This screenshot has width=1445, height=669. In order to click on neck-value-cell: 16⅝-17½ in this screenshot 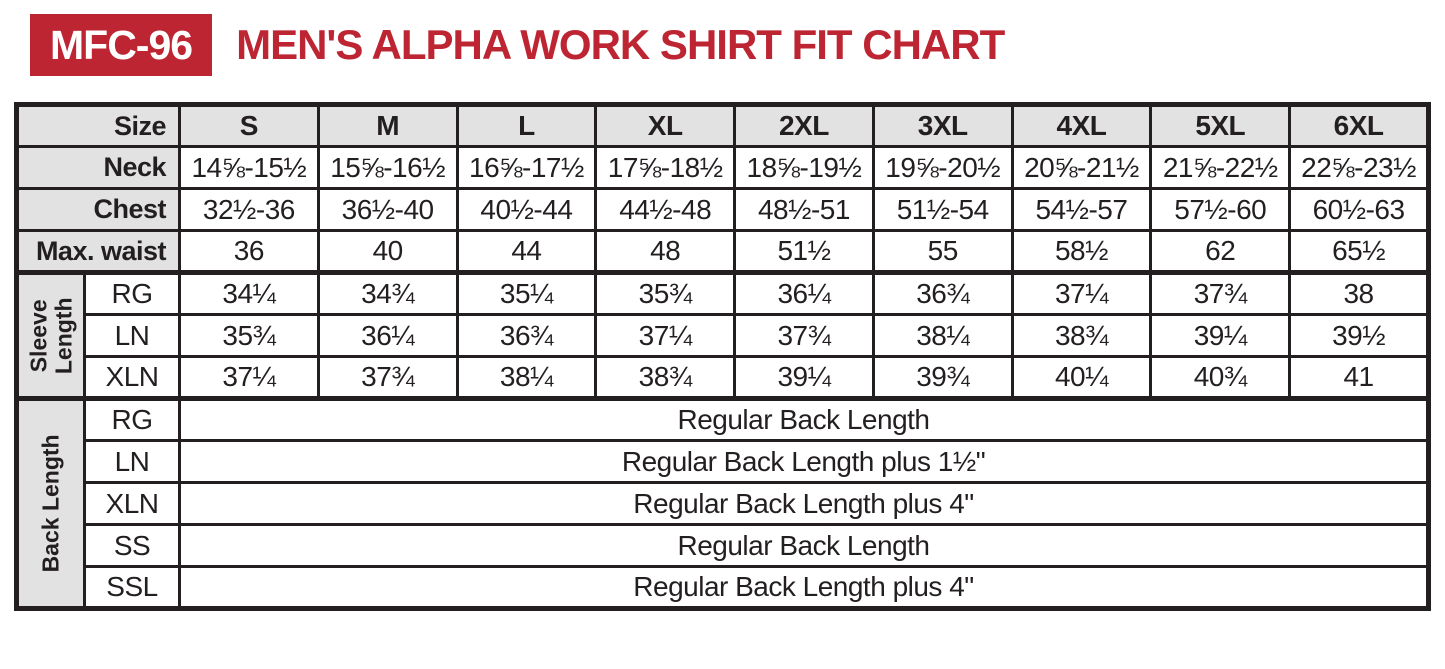, I will do `click(526, 167)`.